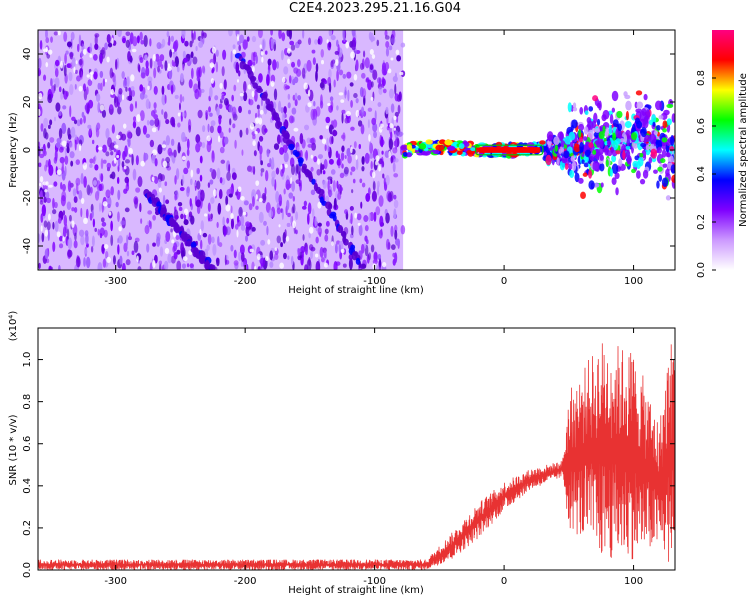 The height and width of the screenshot is (600, 750). What do you see at coordinates (356, 590) in the screenshot?
I see `snr-x-label: Height of straight line (km)` at bounding box center [356, 590].